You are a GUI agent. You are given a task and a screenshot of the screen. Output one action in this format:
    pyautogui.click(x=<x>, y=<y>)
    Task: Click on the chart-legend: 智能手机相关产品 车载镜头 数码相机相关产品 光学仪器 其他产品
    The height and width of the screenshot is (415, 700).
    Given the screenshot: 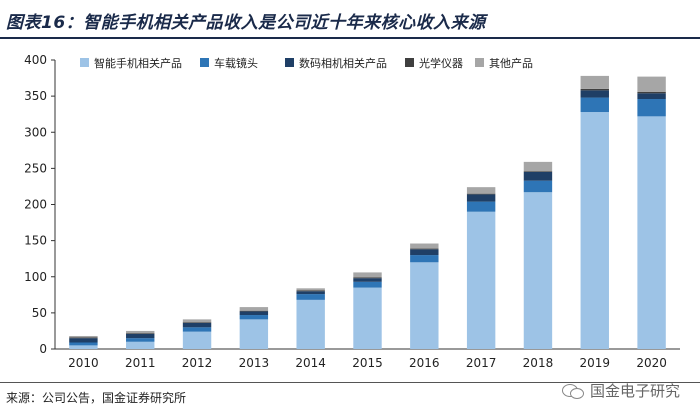 What is the action you would take?
    pyautogui.click(x=306, y=63)
    